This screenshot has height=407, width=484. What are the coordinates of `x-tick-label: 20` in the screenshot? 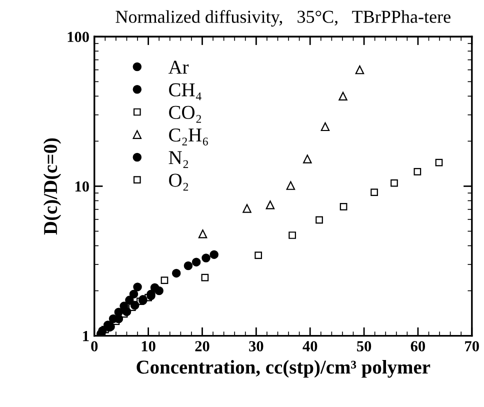 It's located at (202, 346).